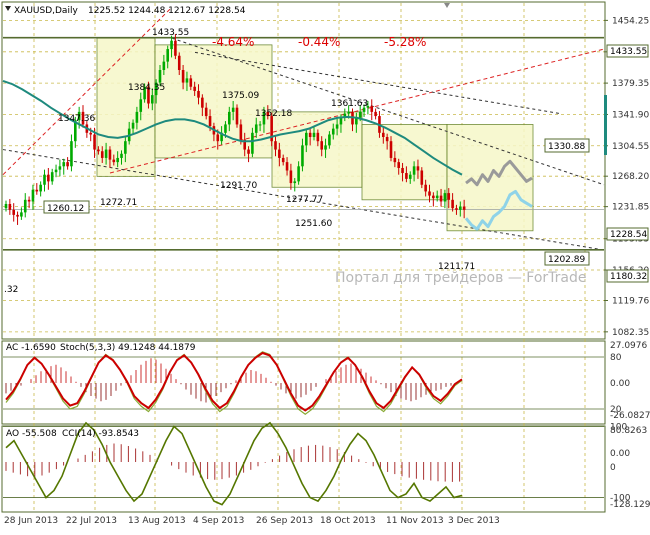 This screenshot has width=650, height=535. I want to click on ao-tick-label-5: -128.129, so click(630, 505).